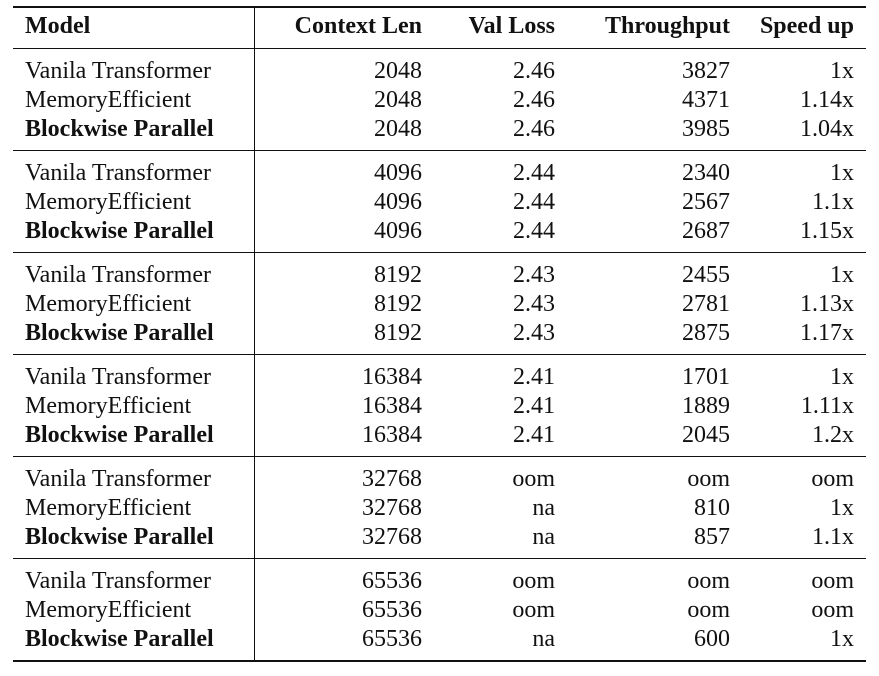  What do you see at coordinates (827, 304) in the screenshot?
I see `speedup-cell: 1.13x` at bounding box center [827, 304].